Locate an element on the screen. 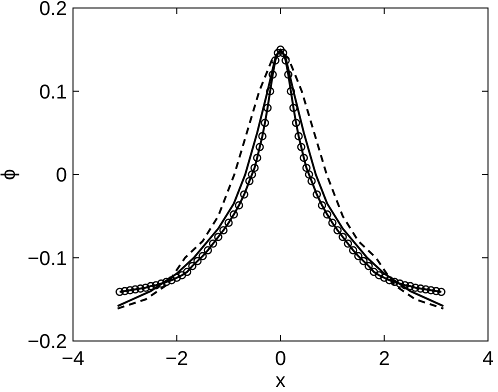 The image size is (498, 392). x-tick-label: 4 is located at coordinates (488, 359).